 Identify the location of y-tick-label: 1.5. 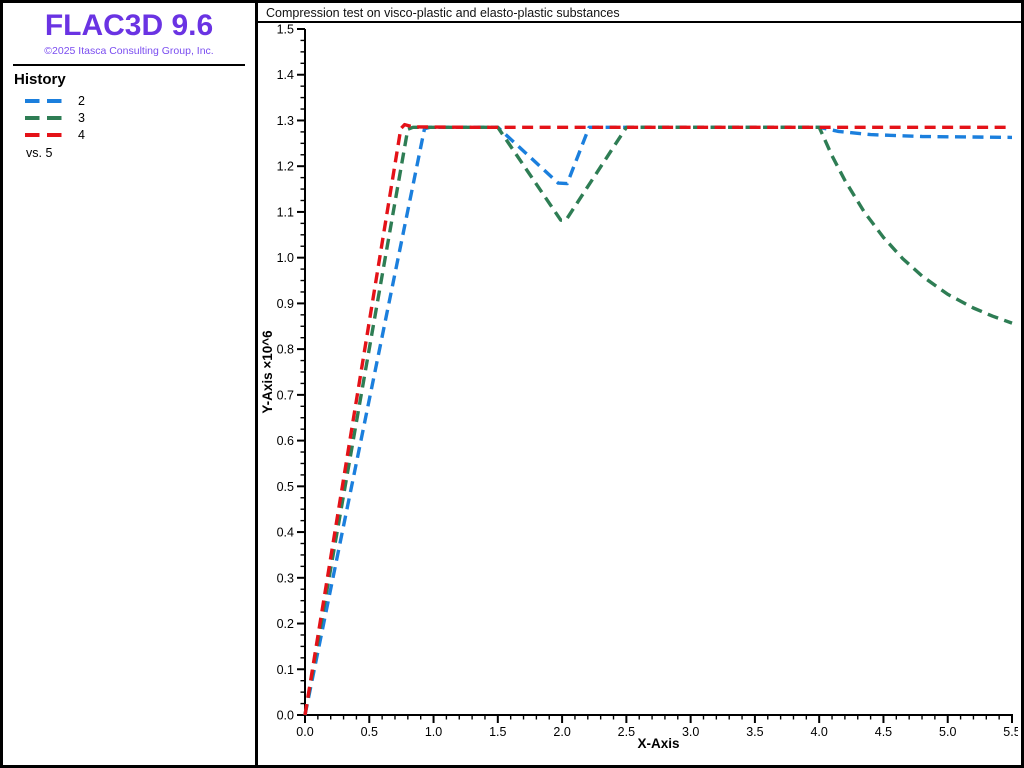
(285, 30).